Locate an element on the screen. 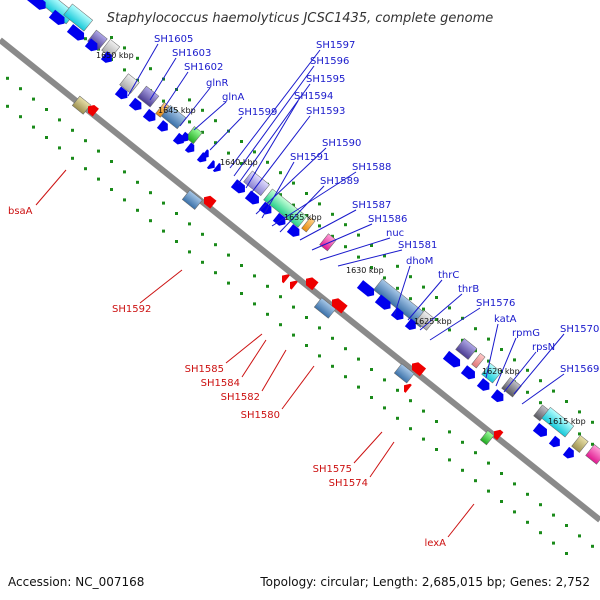  gene-arrow-reverse-body is located at coordinates (498, 435).